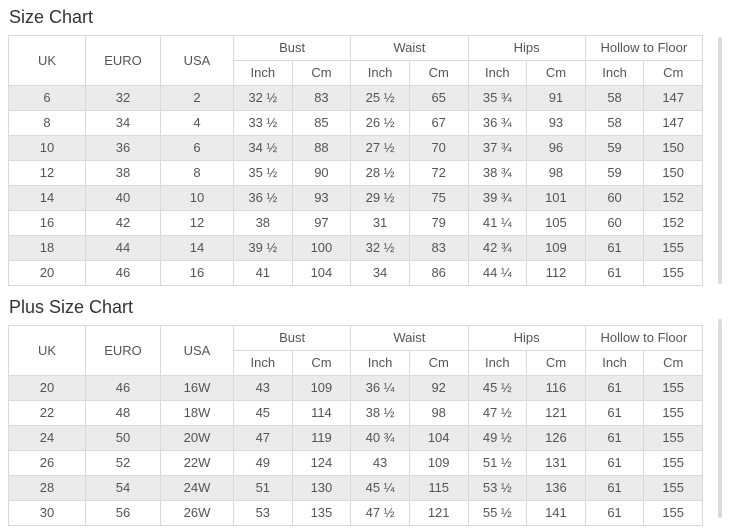  Describe the element at coordinates (720, 160) in the screenshot. I see `size-chart-scrollbar` at that location.